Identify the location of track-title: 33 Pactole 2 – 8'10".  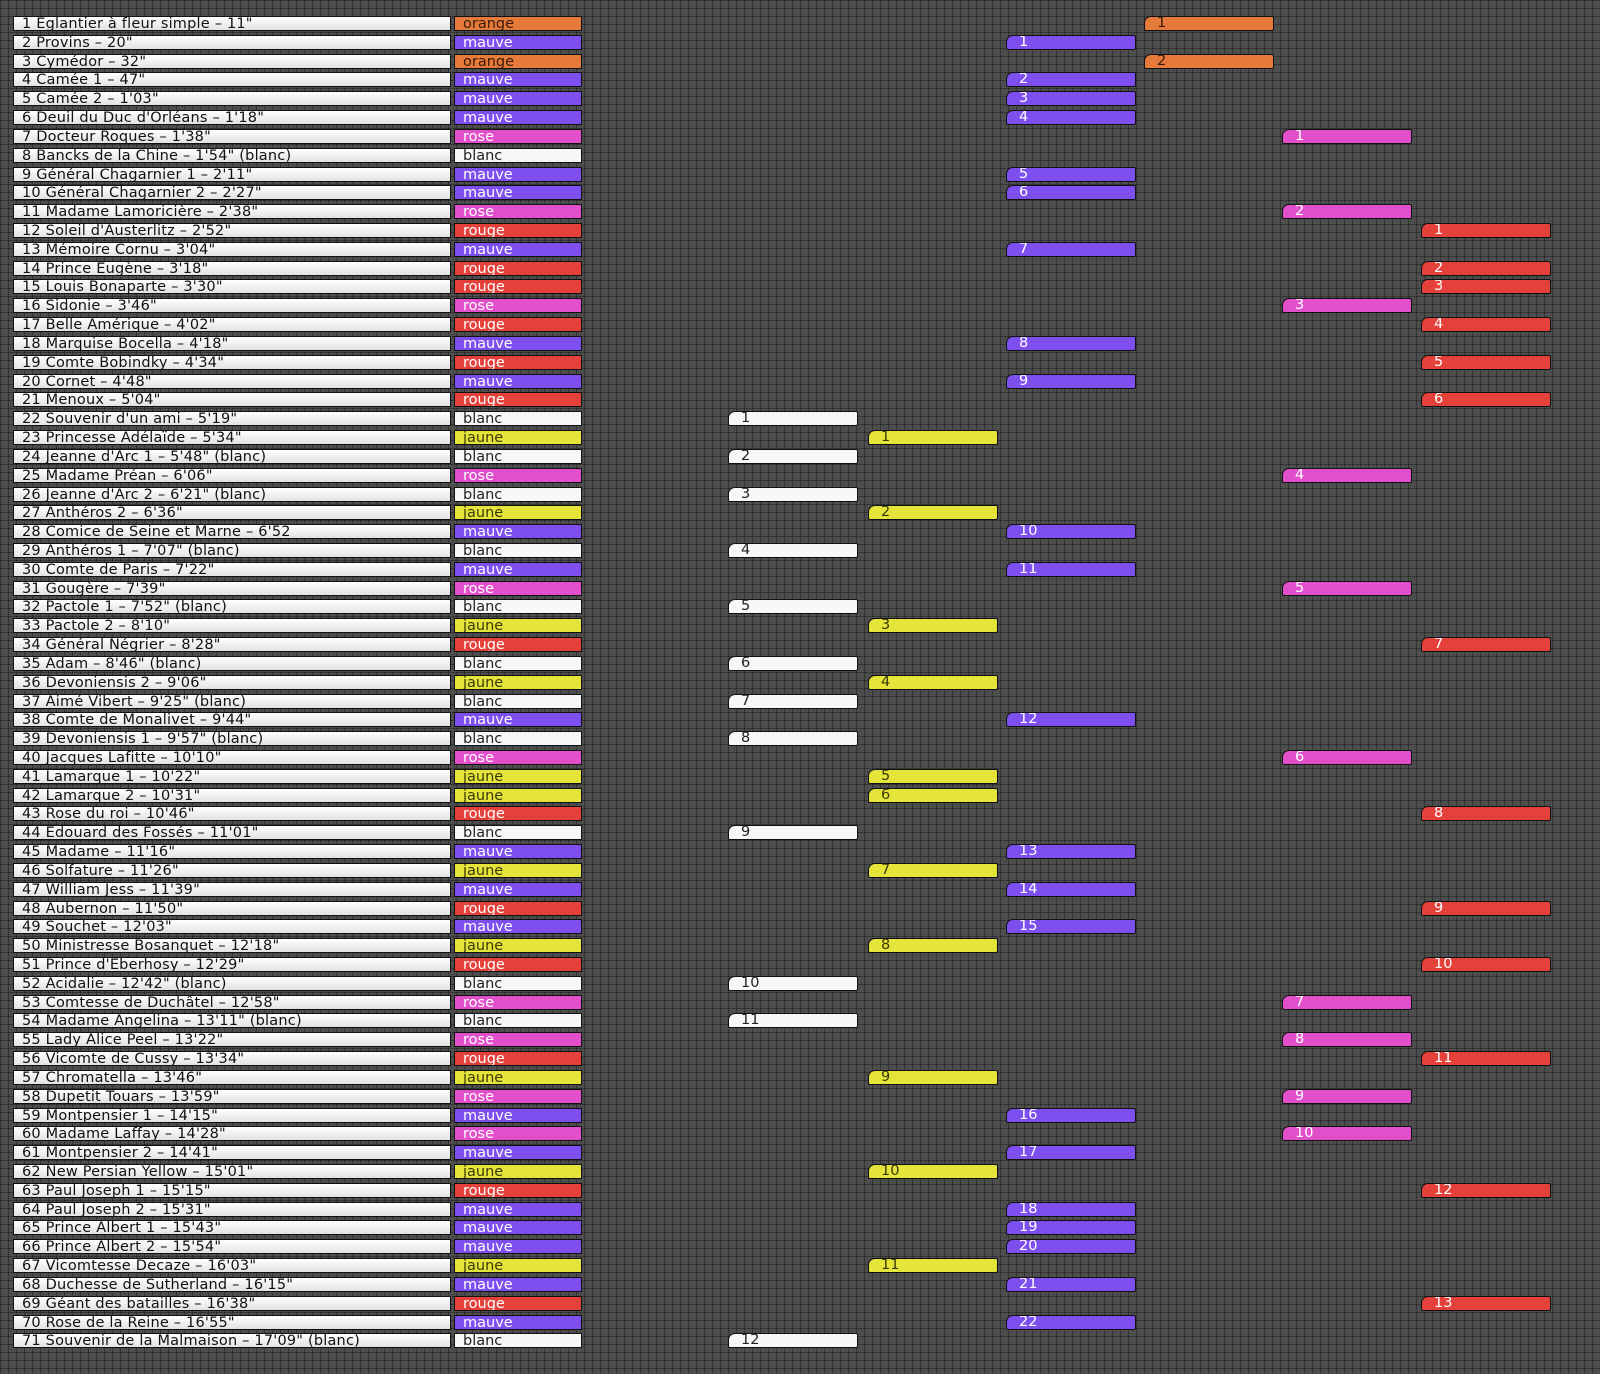
(232, 625).